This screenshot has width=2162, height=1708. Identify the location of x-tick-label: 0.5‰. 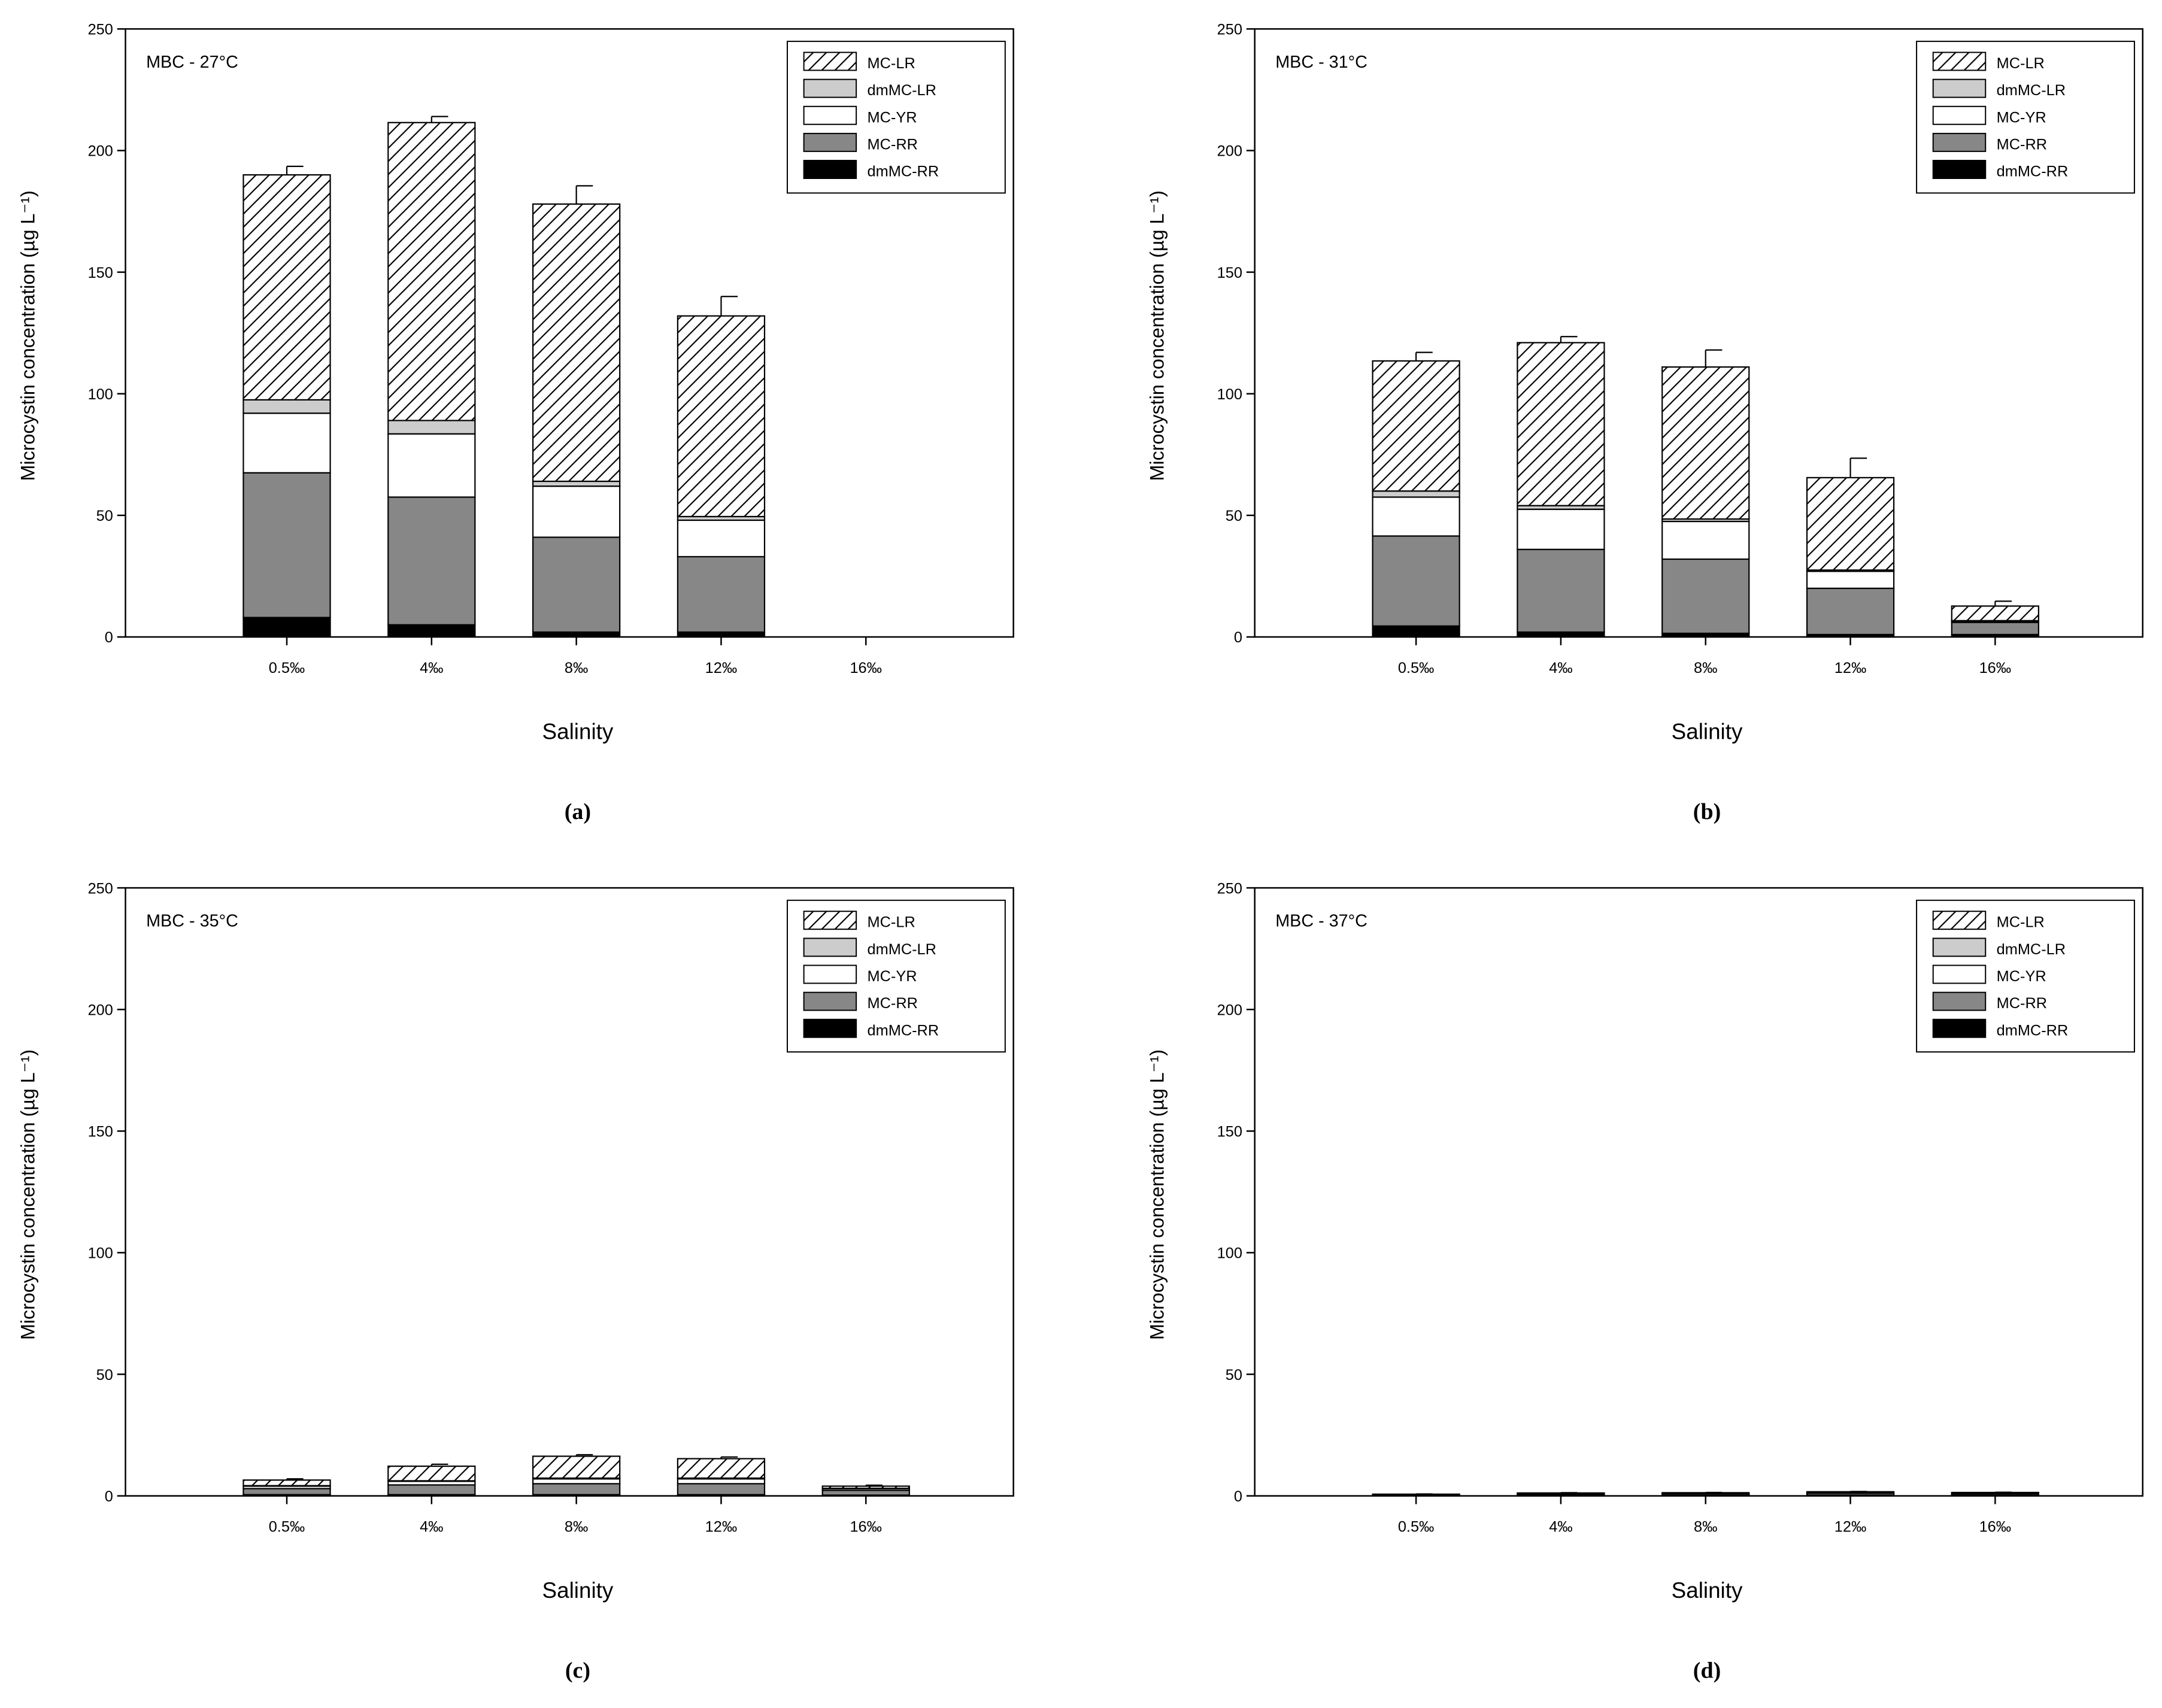
(287, 668).